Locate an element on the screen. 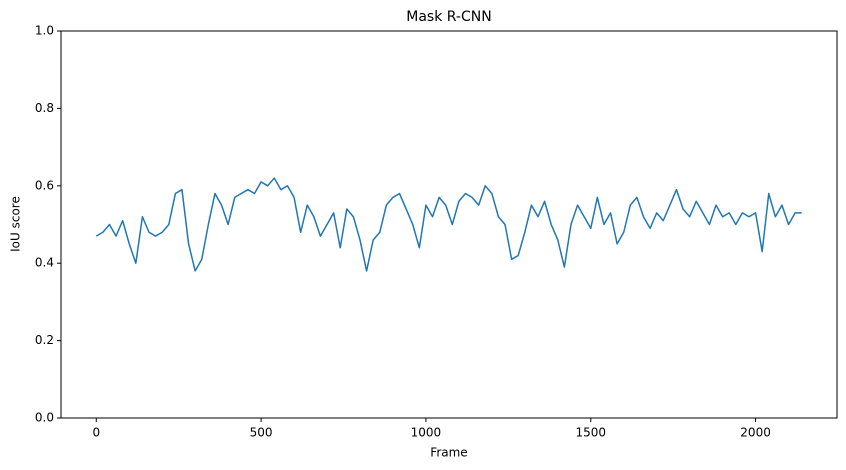 This screenshot has width=846, height=470. x-tick-label: 0 is located at coordinates (96, 433).